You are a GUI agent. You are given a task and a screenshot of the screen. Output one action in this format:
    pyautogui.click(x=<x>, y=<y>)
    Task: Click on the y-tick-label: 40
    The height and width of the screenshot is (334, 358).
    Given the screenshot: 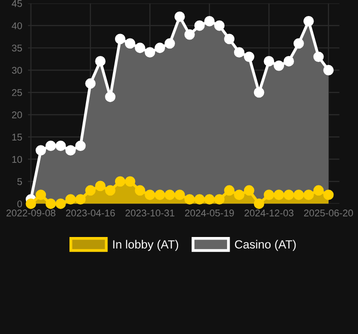 What is the action you would take?
    pyautogui.click(x=17, y=26)
    